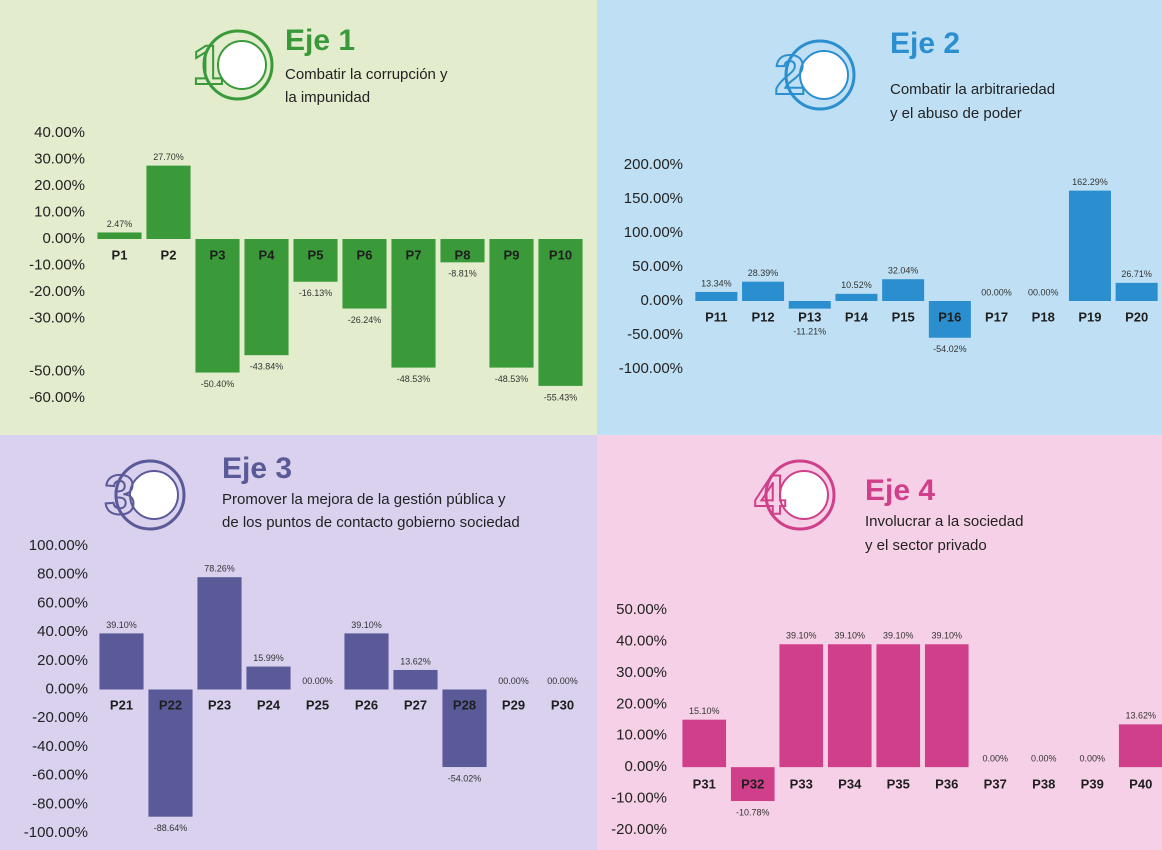 The image size is (1162, 850). What do you see at coordinates (365, 320) in the screenshot?
I see `value-label: -26.24%` at bounding box center [365, 320].